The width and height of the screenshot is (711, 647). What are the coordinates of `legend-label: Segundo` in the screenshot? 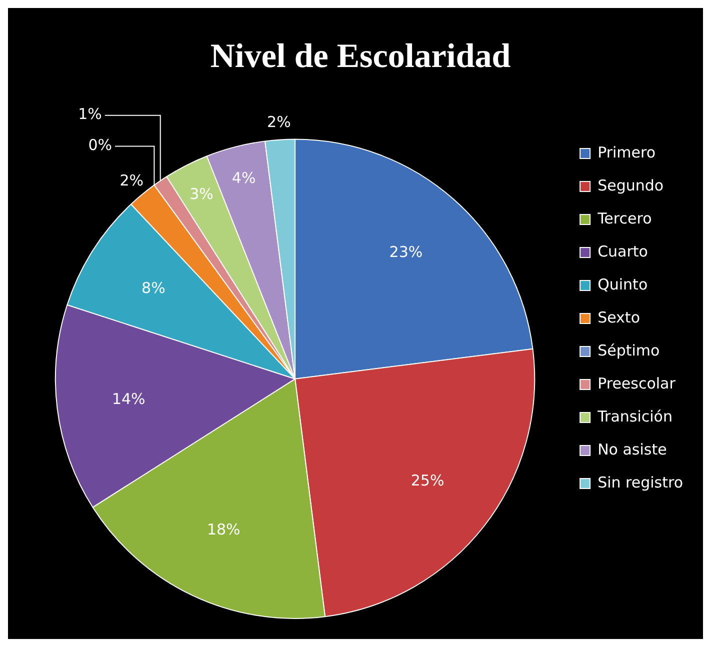 It's located at (631, 185).